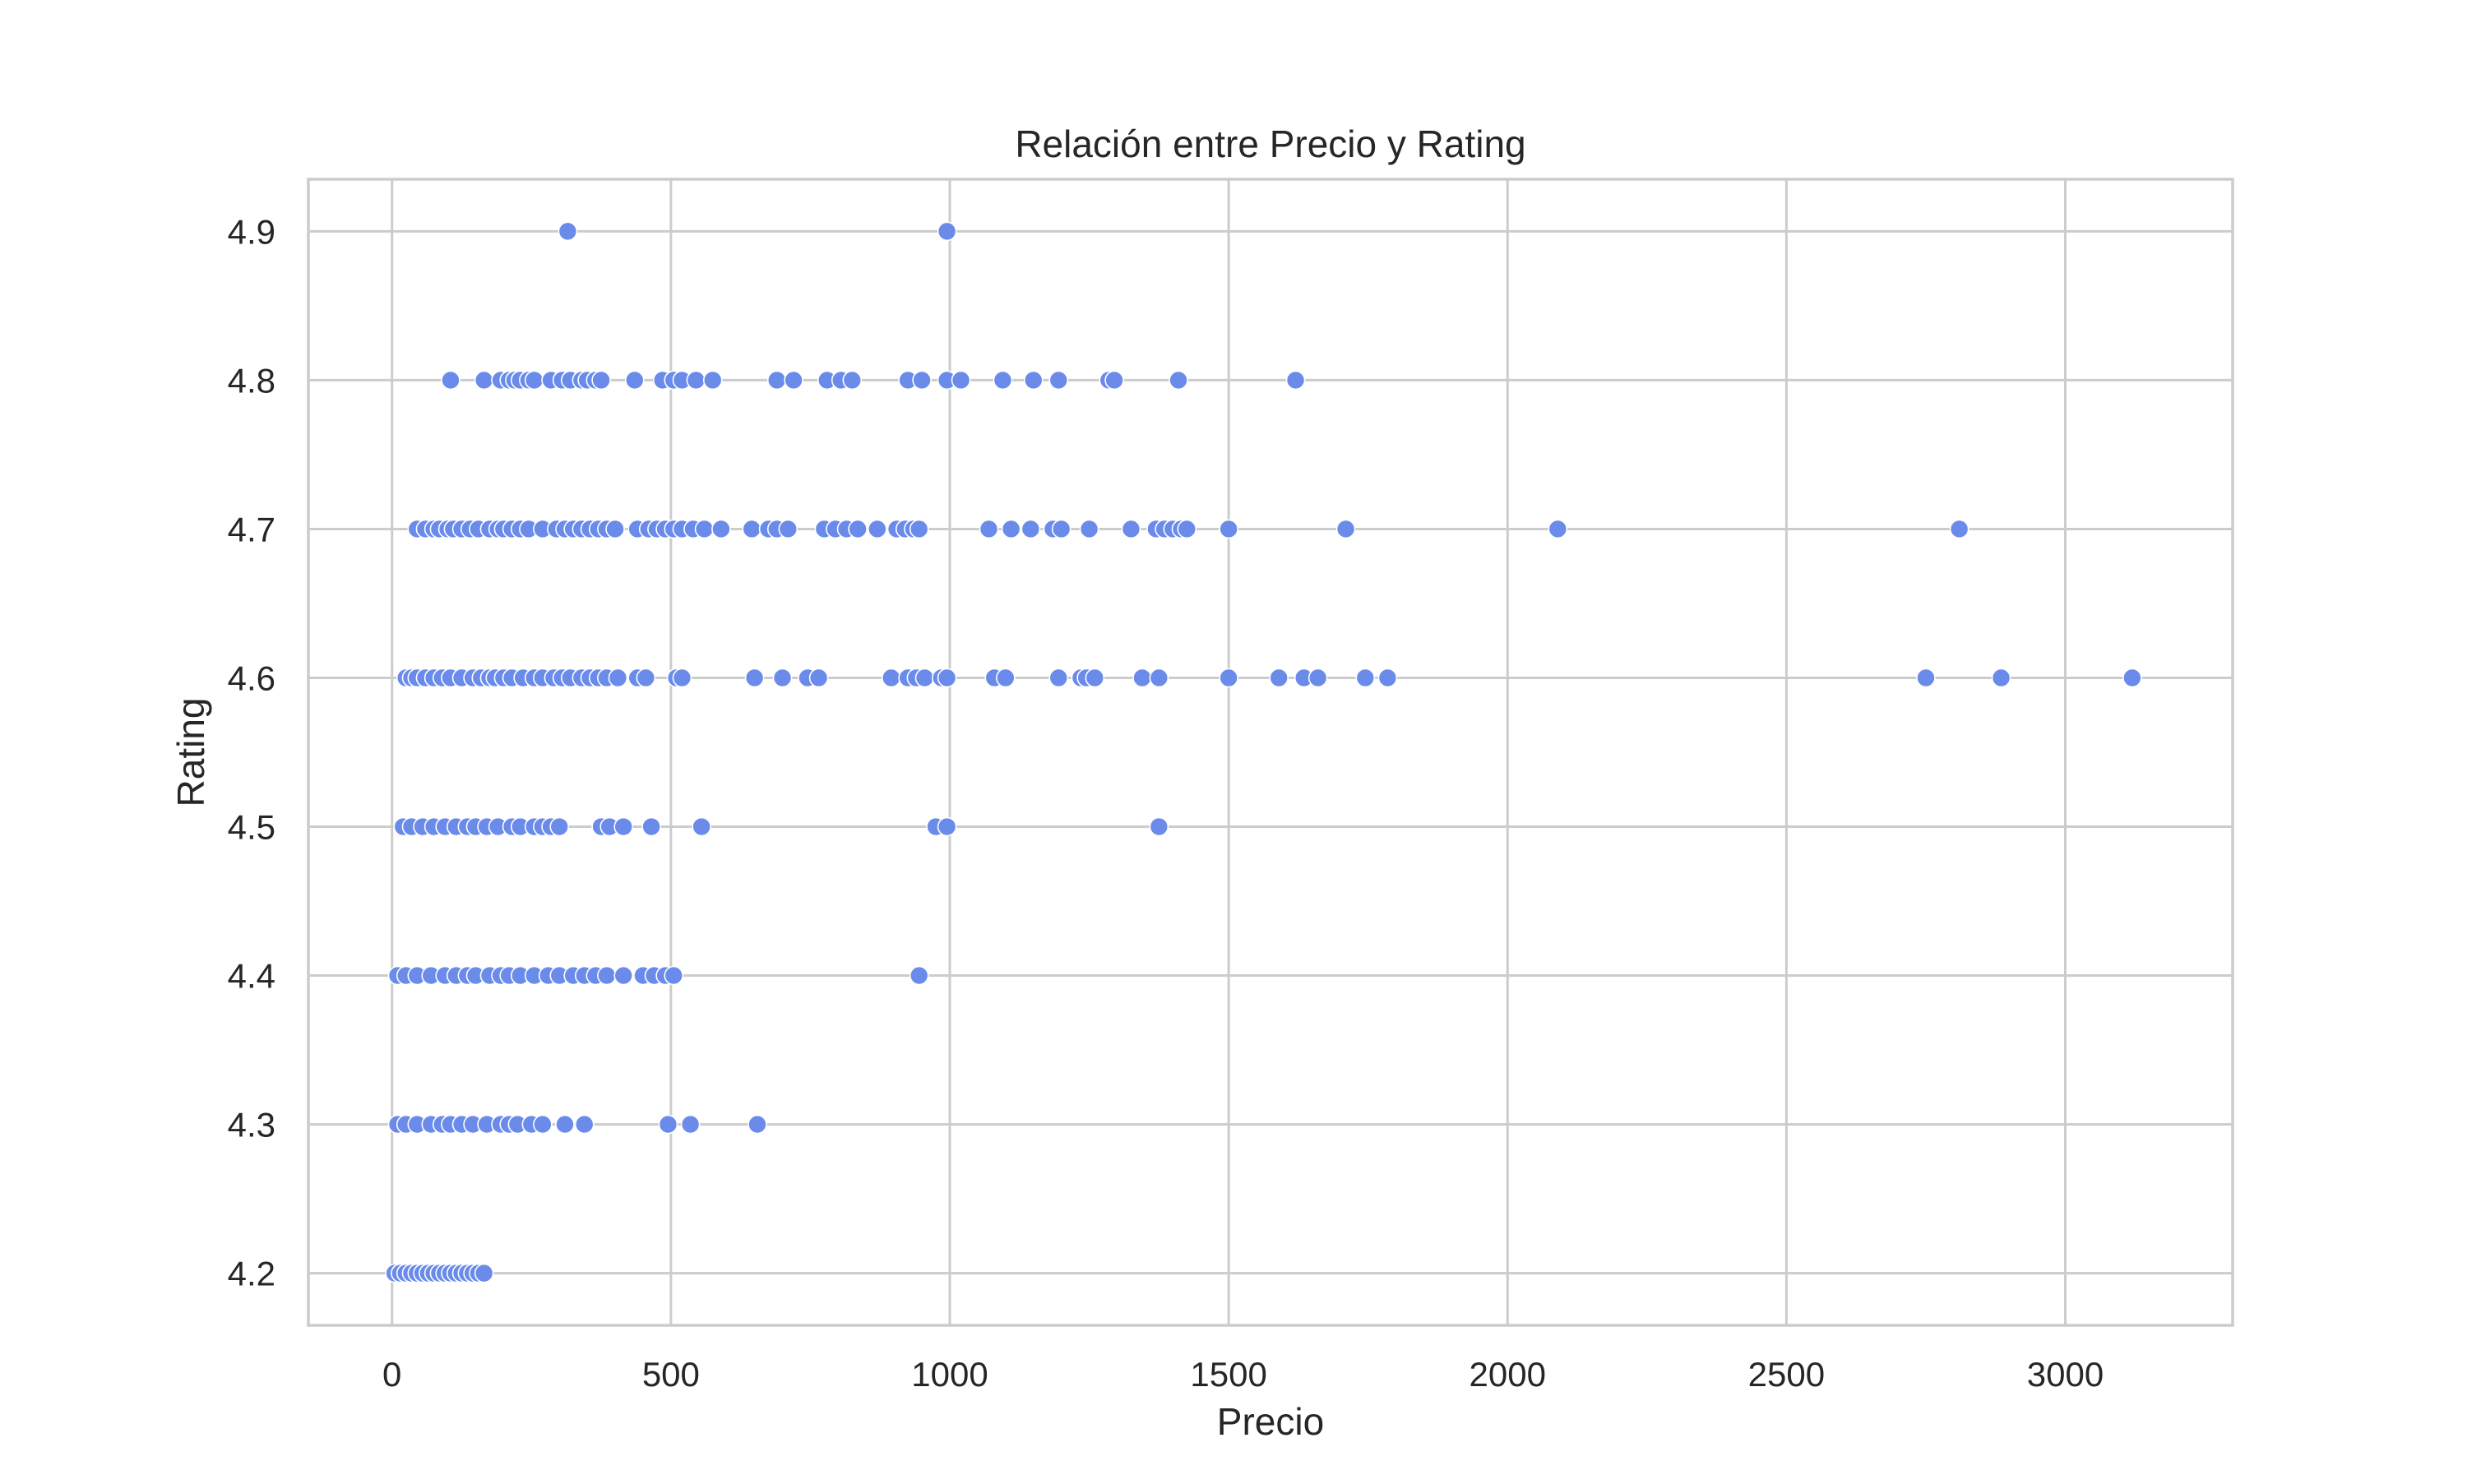  Describe the element at coordinates (252, 1125) in the screenshot. I see `y-tick-label: 4.3` at that location.